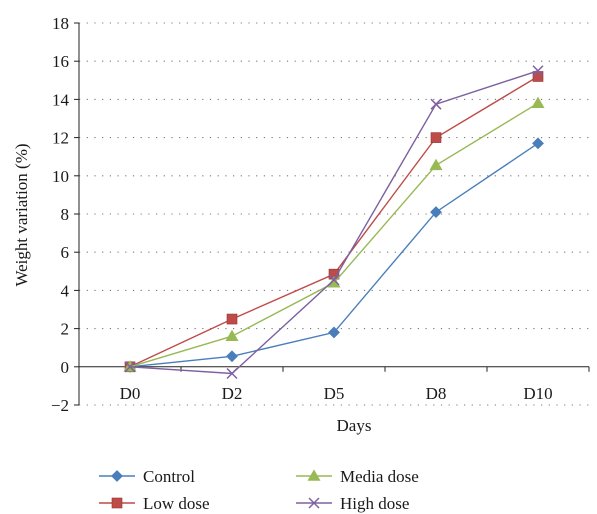  Describe the element at coordinates (60, 138) in the screenshot. I see `y-tick-label: 12` at that location.